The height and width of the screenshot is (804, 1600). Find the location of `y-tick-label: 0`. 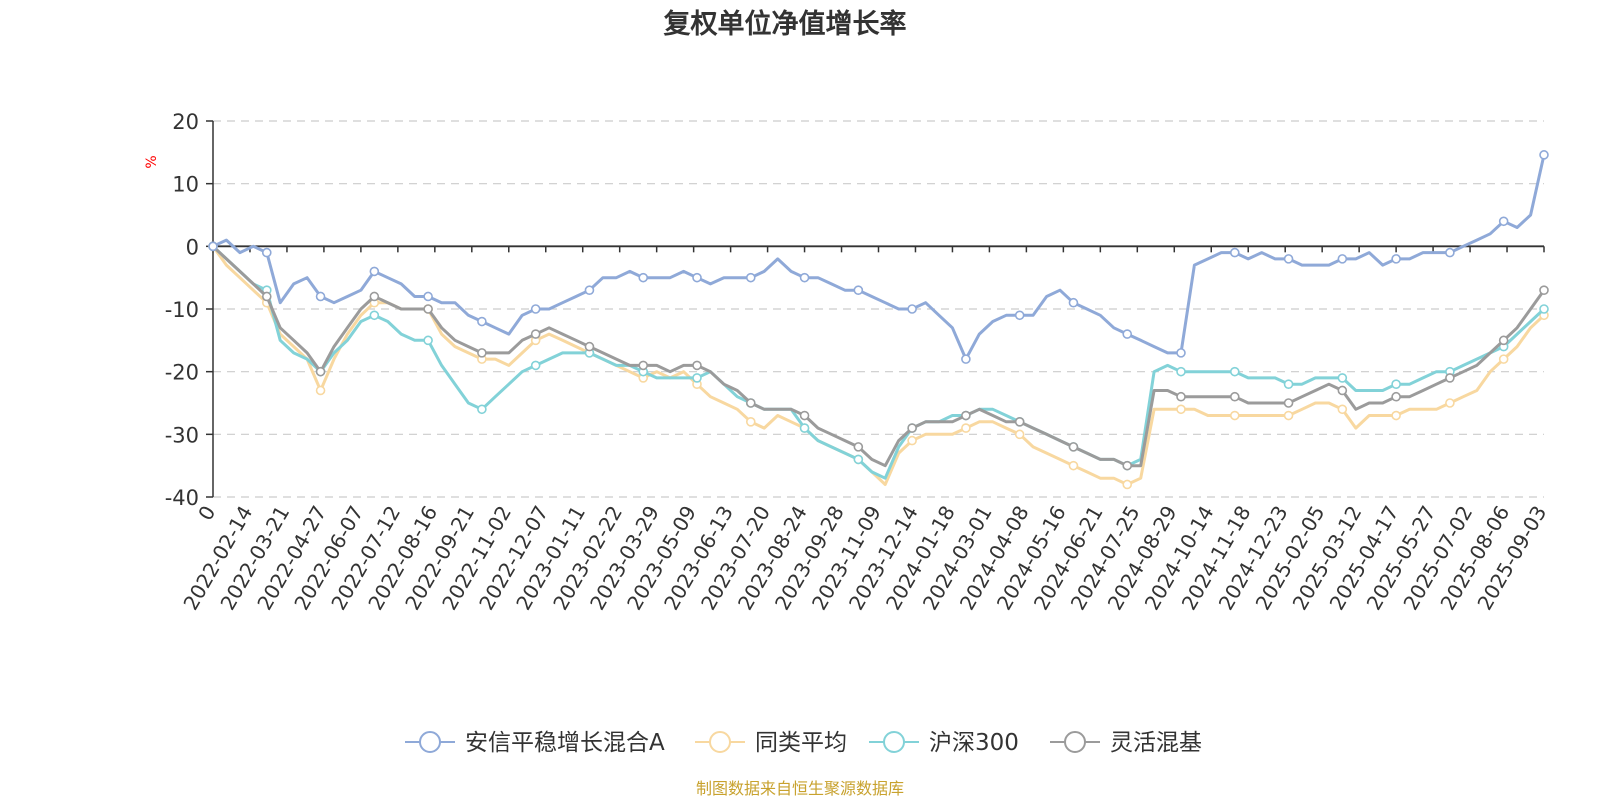

y-tick-label: 0 is located at coordinates (192, 247).